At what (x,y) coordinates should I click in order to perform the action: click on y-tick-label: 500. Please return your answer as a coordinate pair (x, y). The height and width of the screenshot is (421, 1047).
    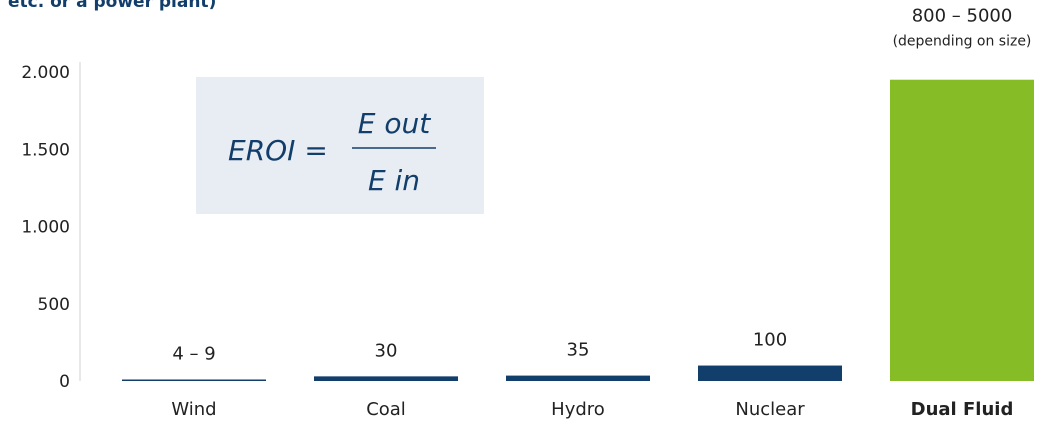
    Looking at the image, I should click on (54, 305).